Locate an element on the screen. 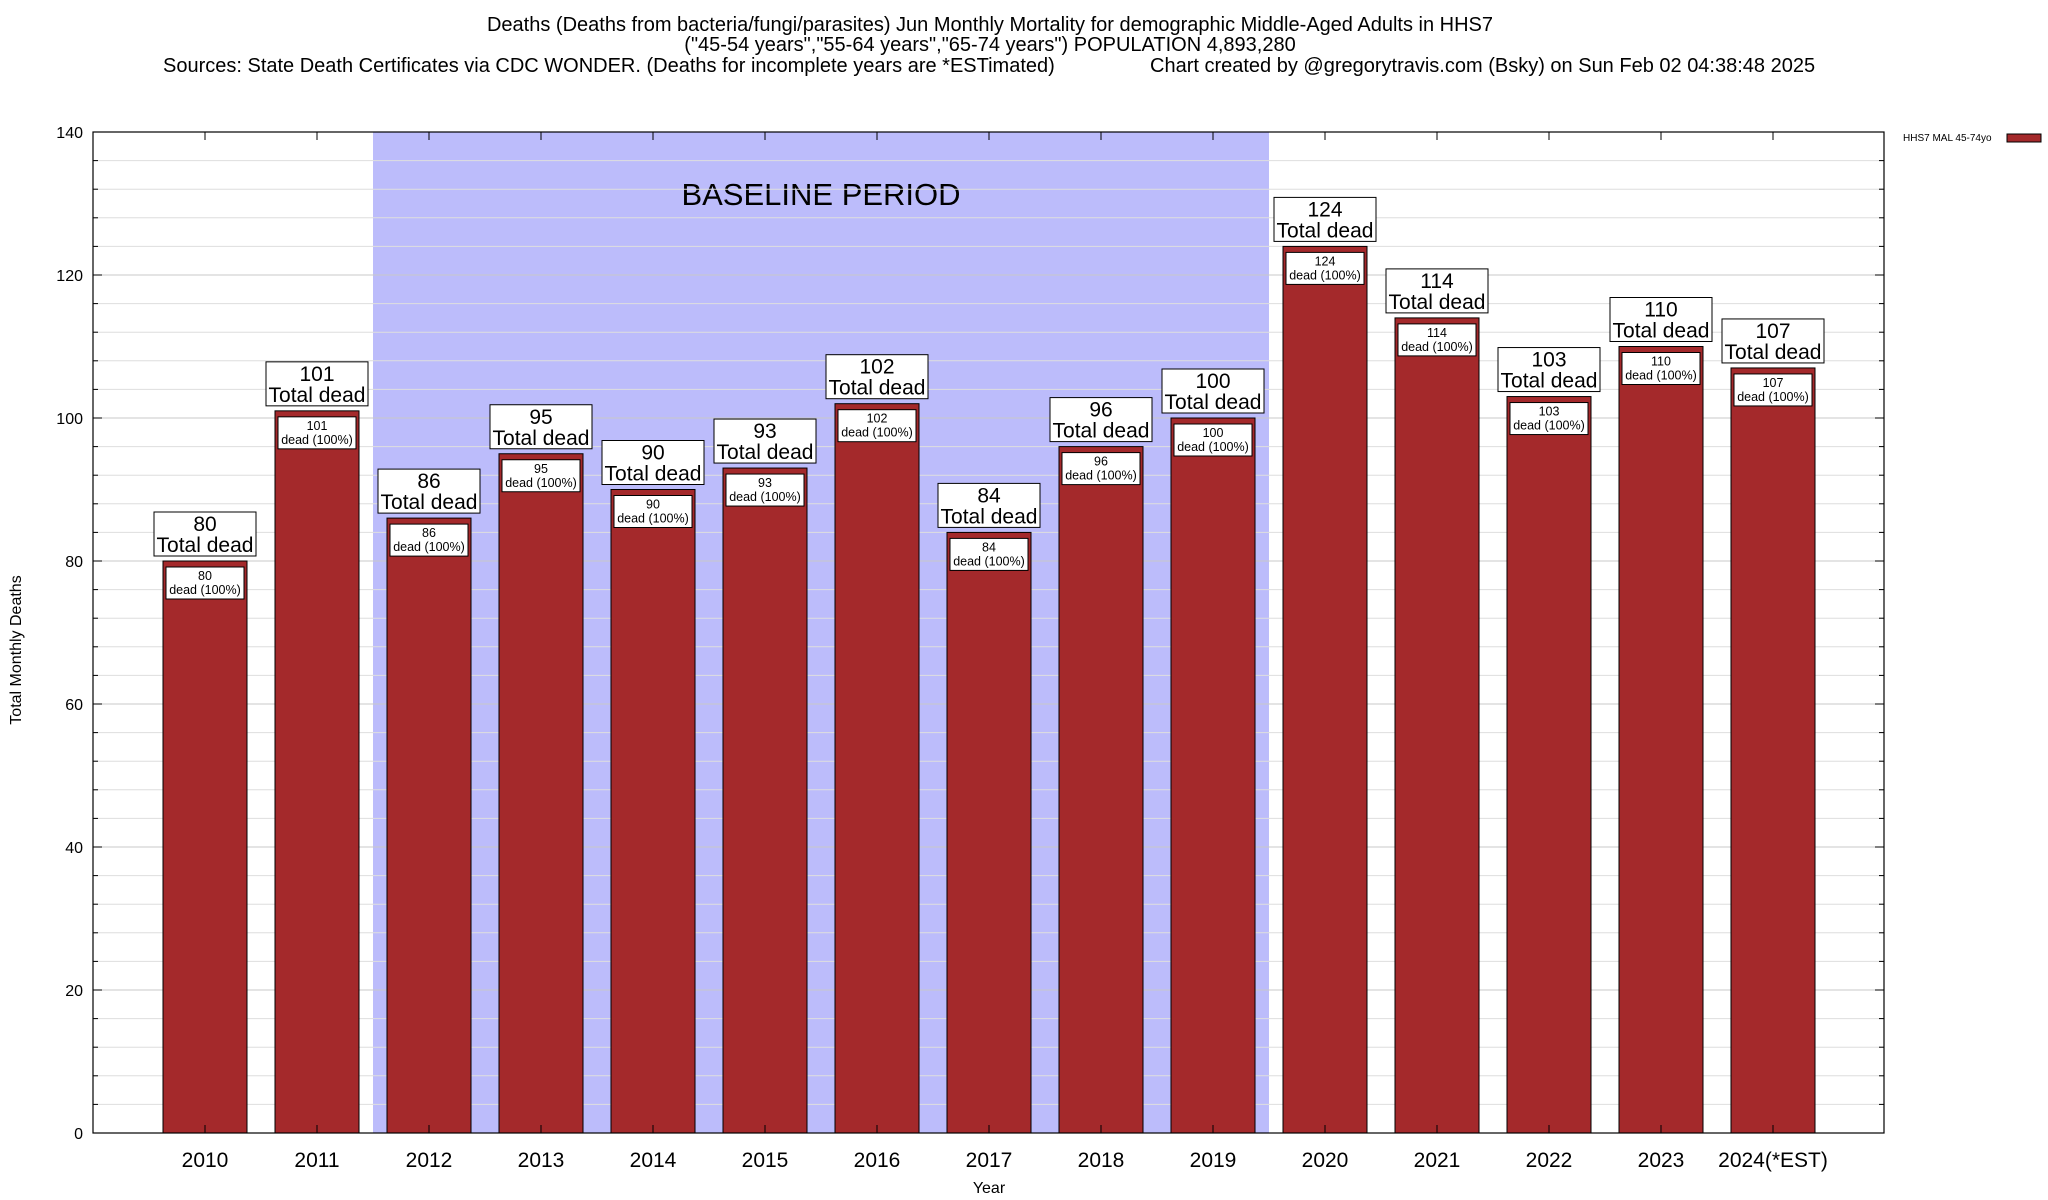  x-tick-label: 2015 is located at coordinates (765, 1160).